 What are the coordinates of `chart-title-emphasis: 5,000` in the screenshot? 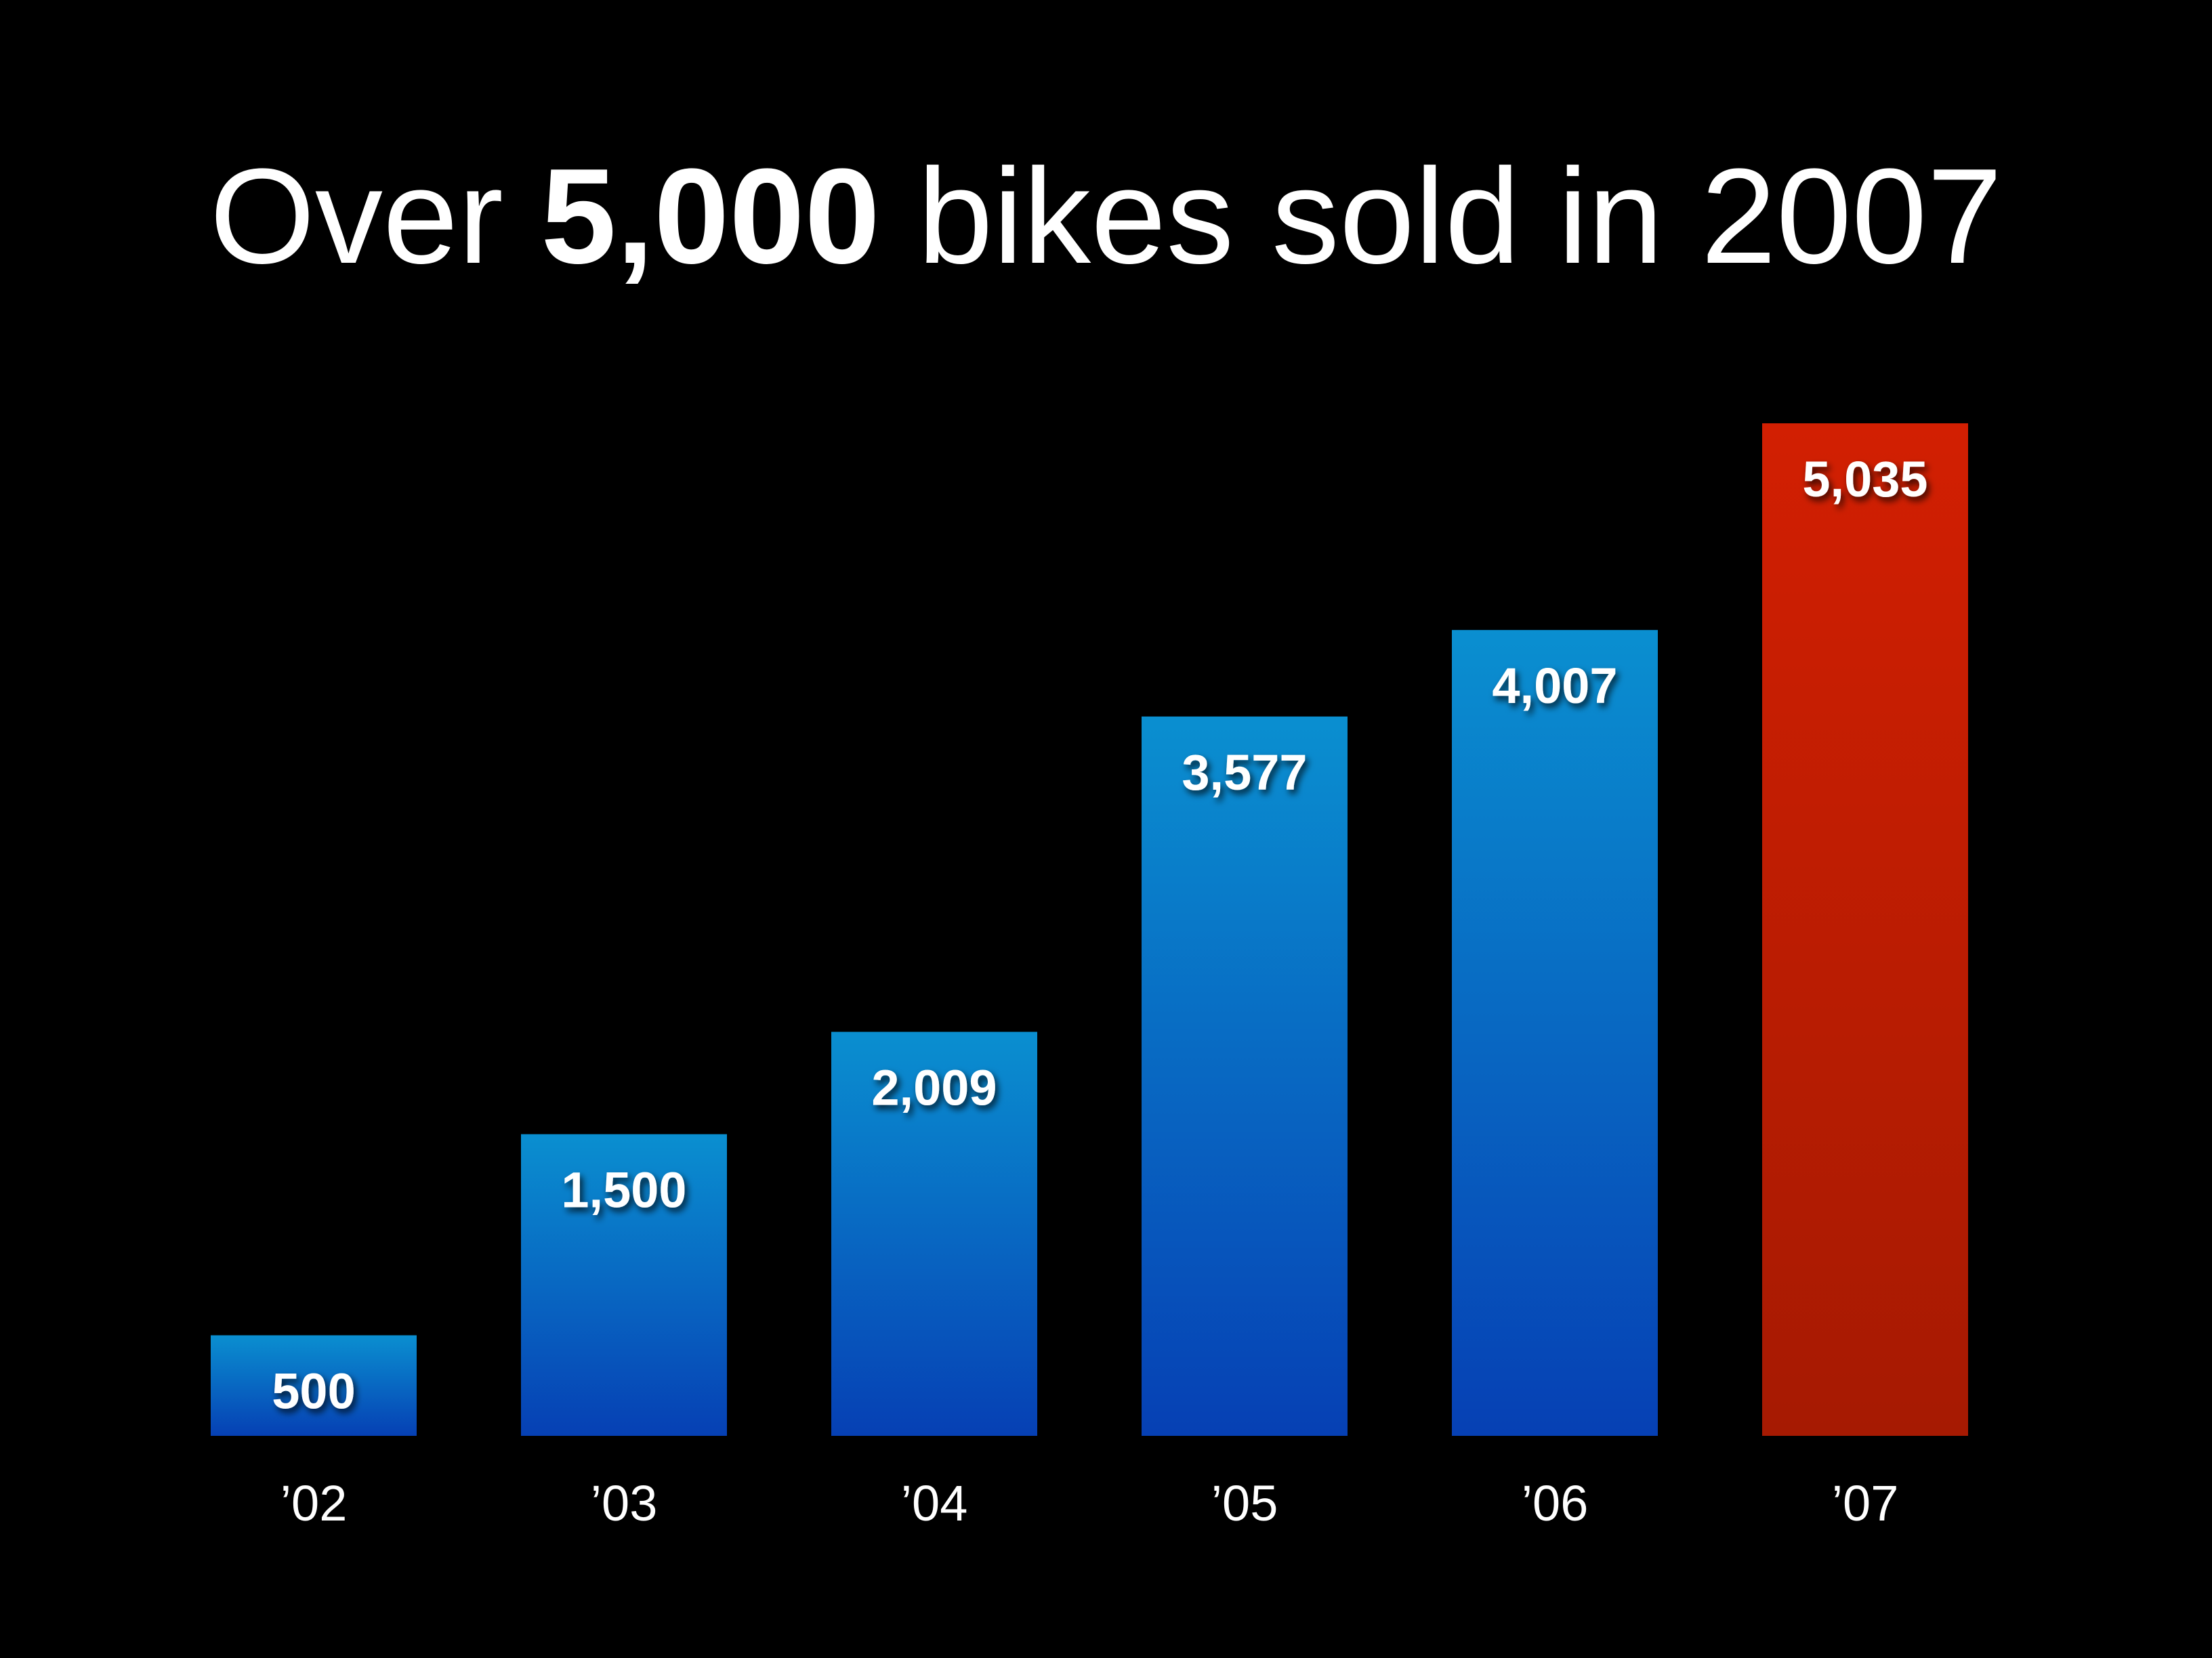 It's located at (710, 216).